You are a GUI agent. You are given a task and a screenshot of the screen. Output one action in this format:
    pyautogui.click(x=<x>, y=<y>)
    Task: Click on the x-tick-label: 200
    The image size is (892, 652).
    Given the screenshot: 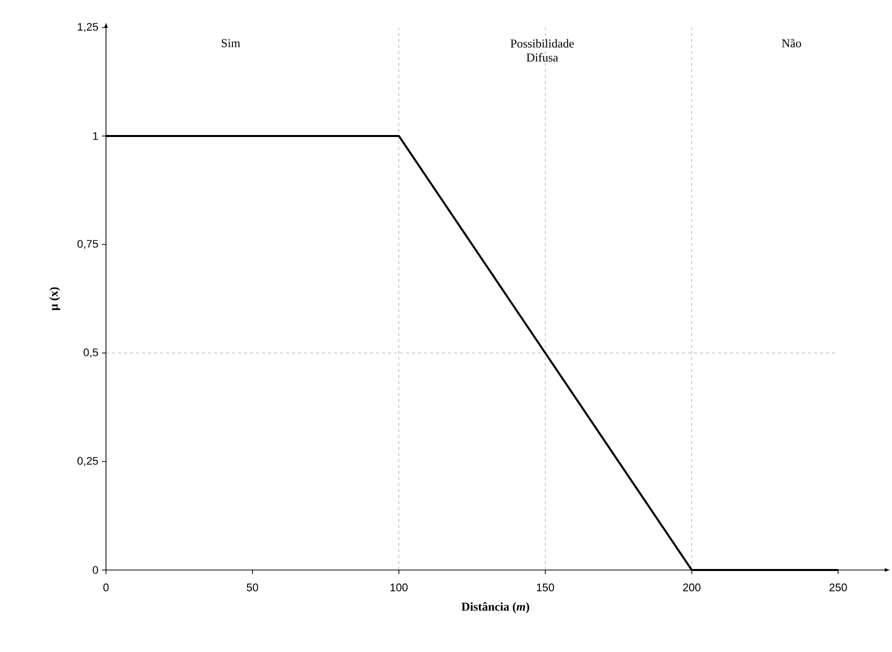 What is the action you would take?
    pyautogui.click(x=691, y=588)
    